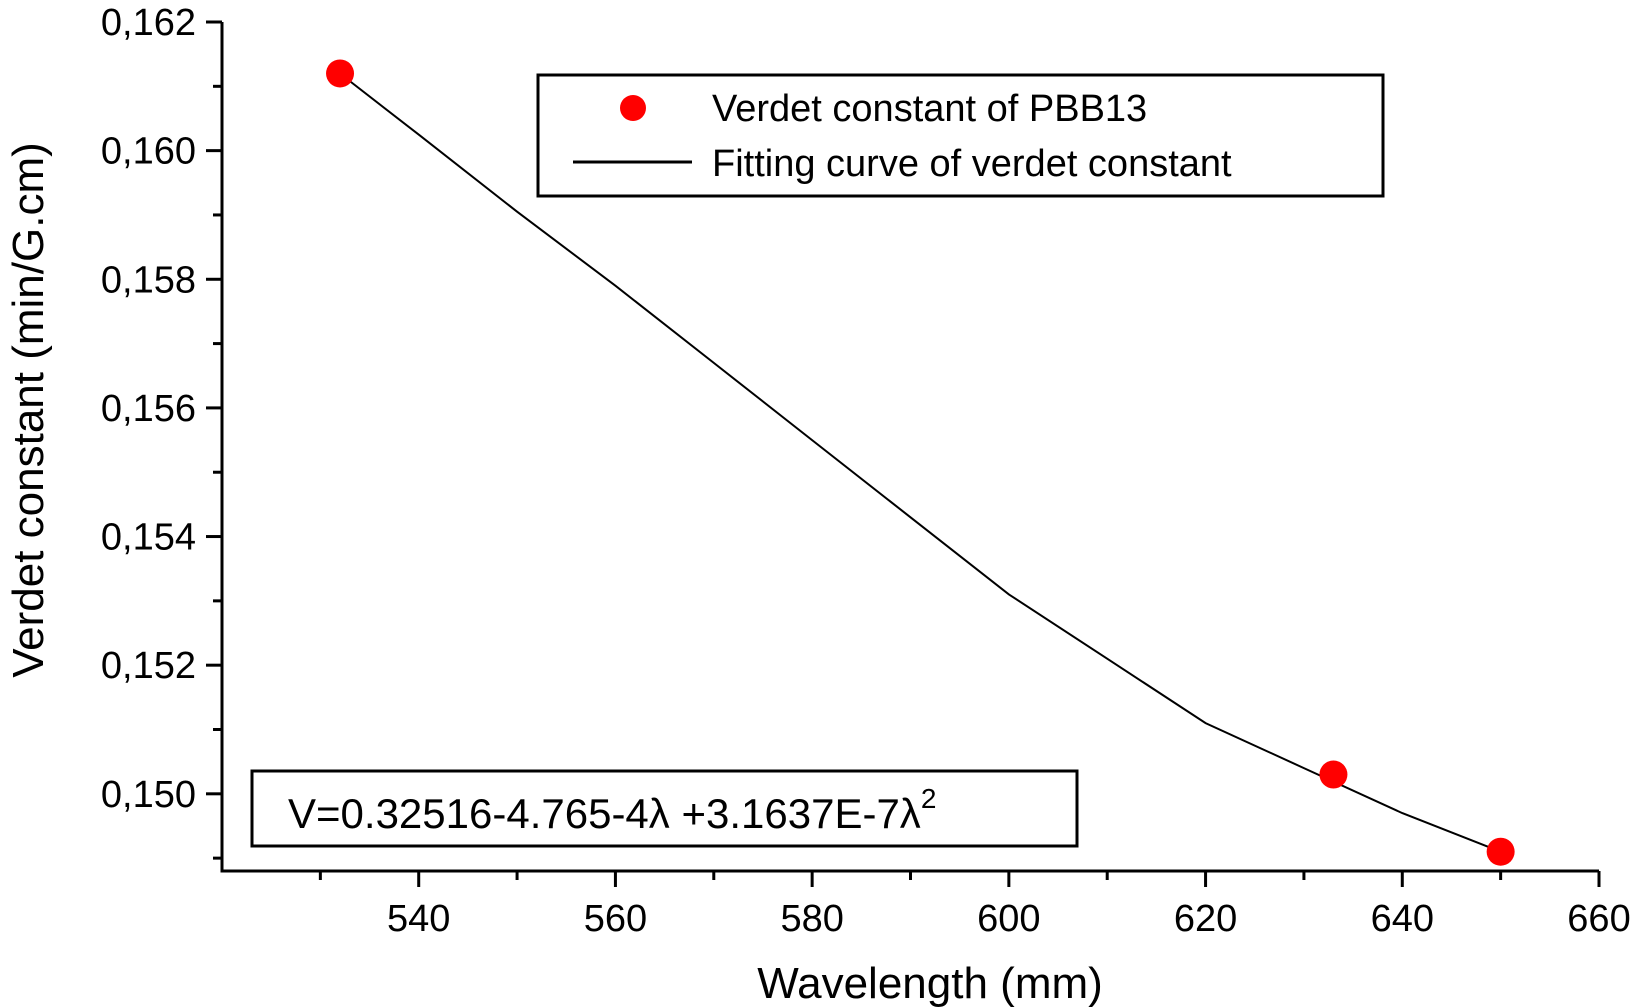 The image size is (1639, 1008). I want to click on legend-label-scatter: Verdet constant of PBB13, so click(929, 109).